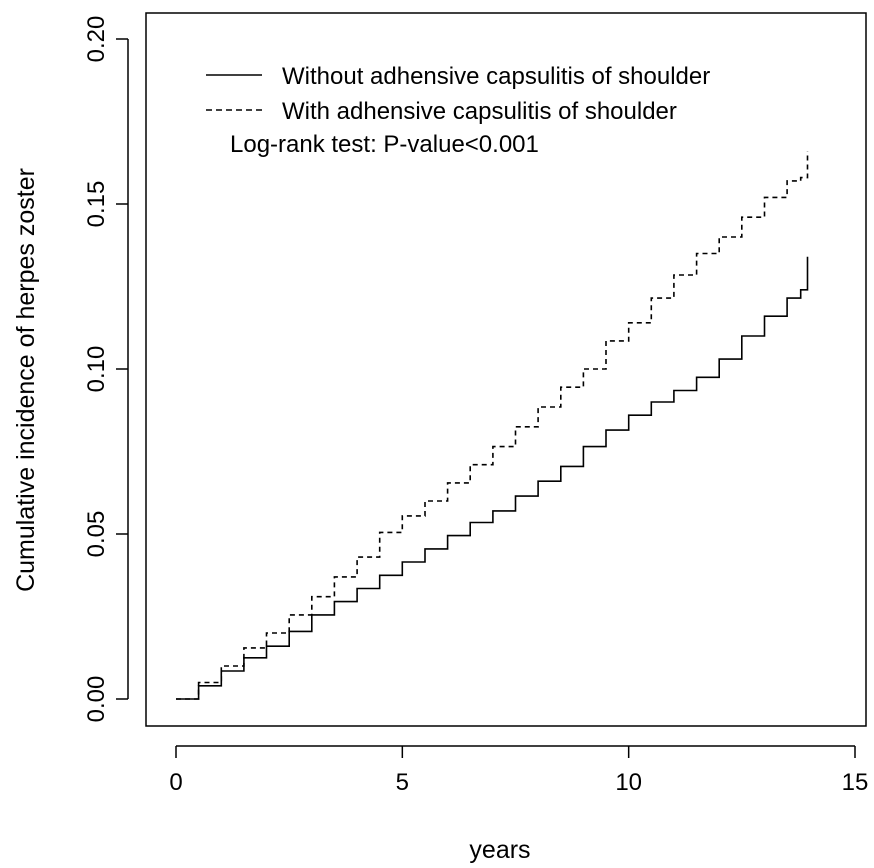 This screenshot has width=874, height=868. I want to click on x-tick-label: 15, so click(855, 782).